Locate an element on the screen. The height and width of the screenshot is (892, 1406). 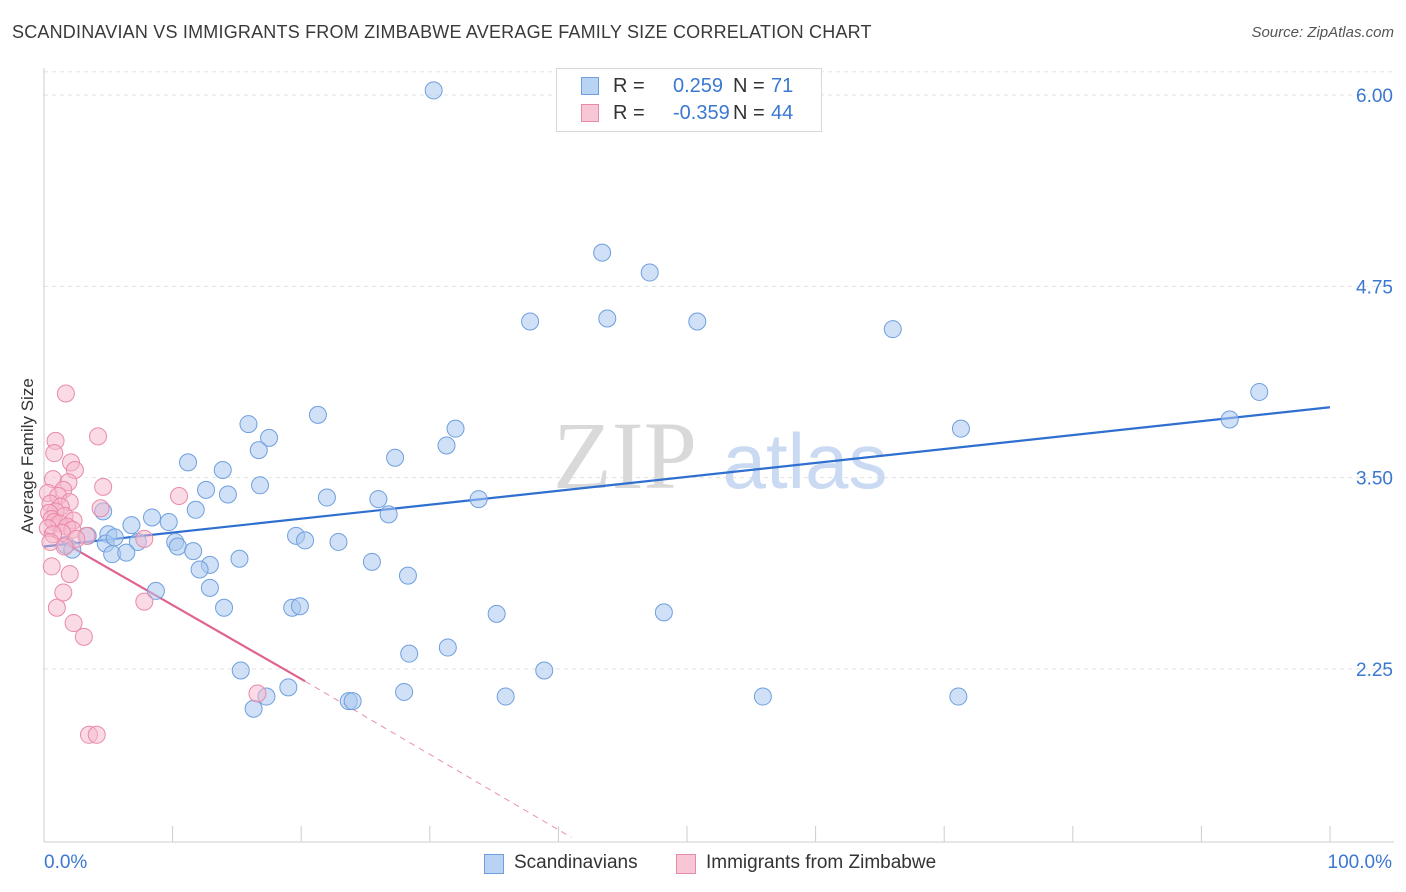
zimbabwe-trend-line is located at coordinates (174, 606).